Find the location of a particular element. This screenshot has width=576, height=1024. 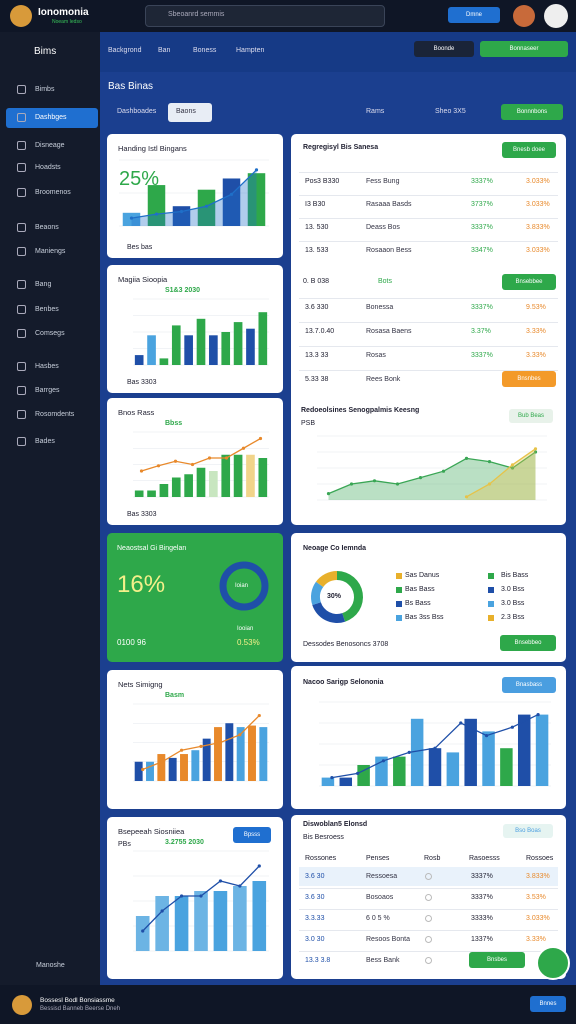

nav-item: Hoadsts is located at coordinates (52, 168).